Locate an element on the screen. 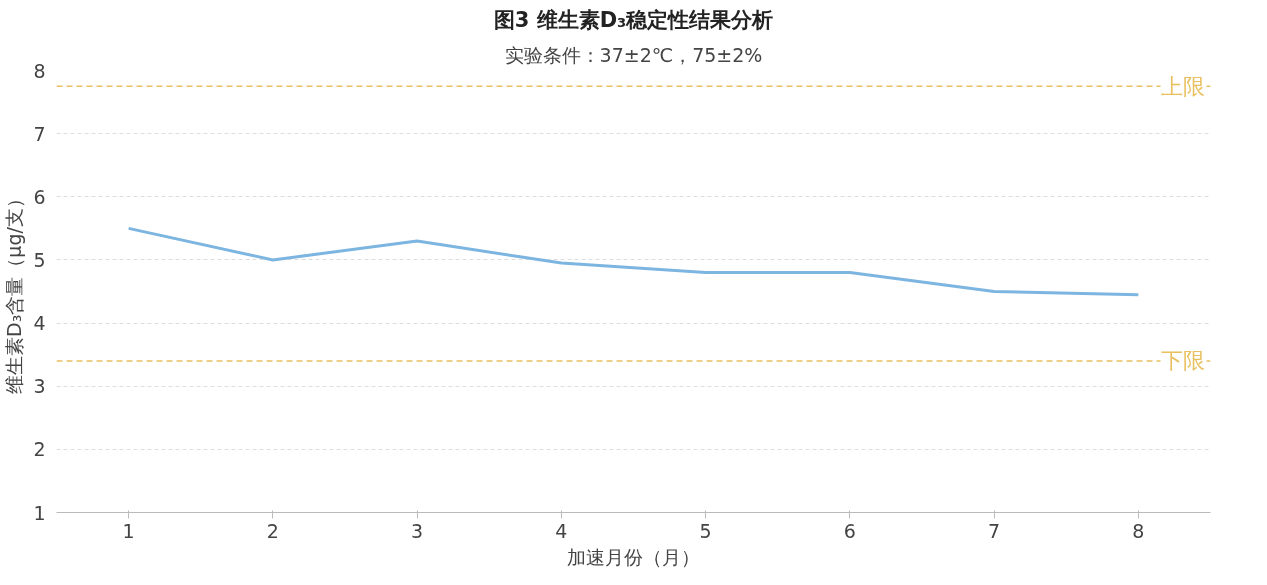  y-tick-label: 7 is located at coordinates (39, 133).